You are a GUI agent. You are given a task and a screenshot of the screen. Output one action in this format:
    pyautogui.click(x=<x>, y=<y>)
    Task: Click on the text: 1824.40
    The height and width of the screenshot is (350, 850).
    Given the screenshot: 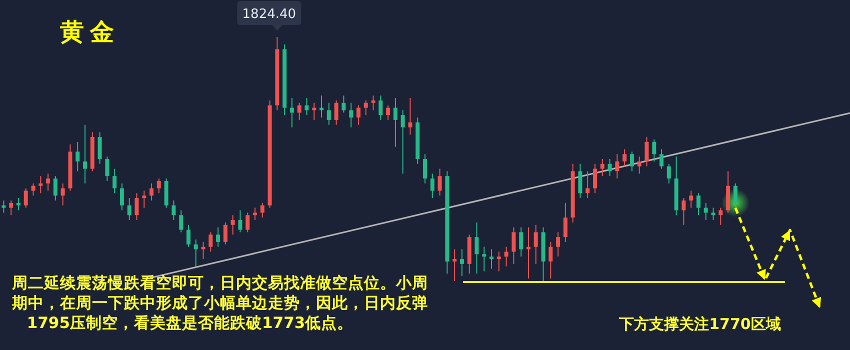 What is the action you would take?
    pyautogui.click(x=269, y=14)
    